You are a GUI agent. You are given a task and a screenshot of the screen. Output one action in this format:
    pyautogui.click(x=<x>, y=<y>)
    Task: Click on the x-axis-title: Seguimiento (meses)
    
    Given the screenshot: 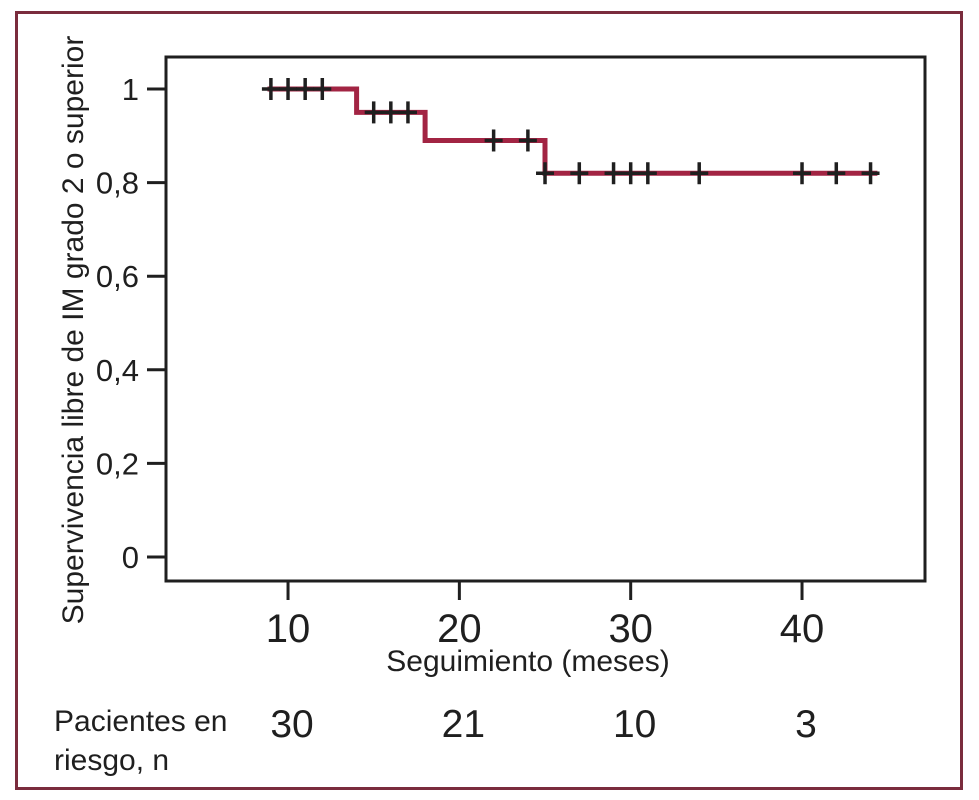 What is the action you would take?
    pyautogui.click(x=528, y=661)
    